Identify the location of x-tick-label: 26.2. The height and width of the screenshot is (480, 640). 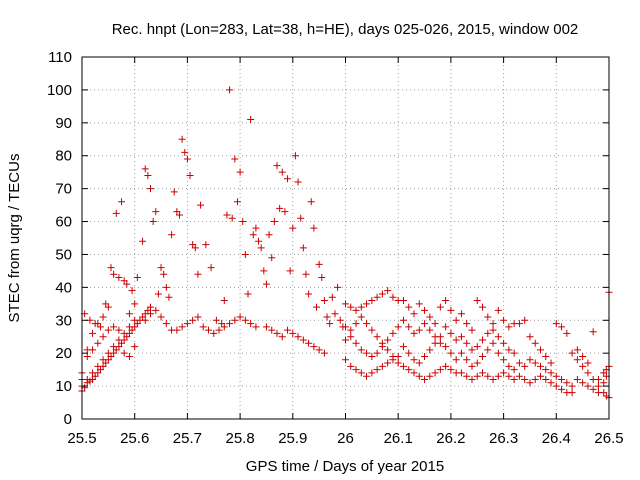
(450, 438).